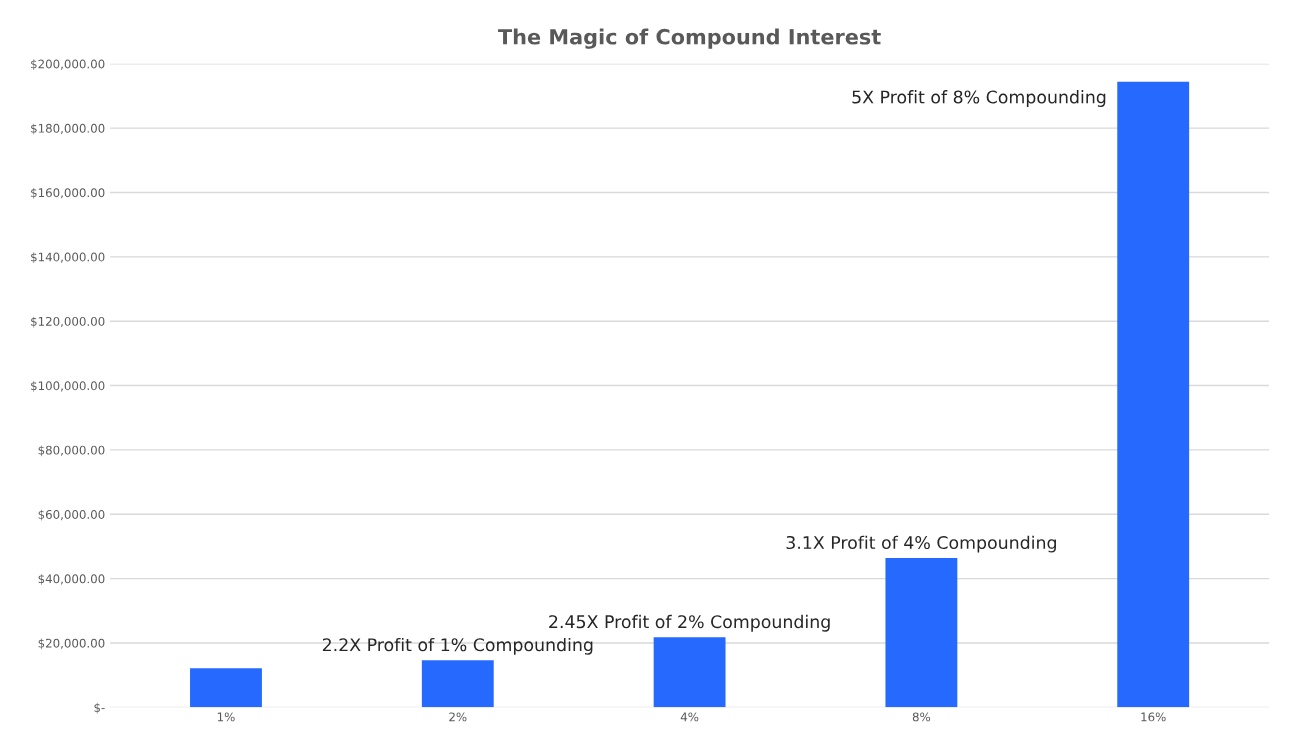  I want to click on y-tick-label: $-, so click(99, 708).